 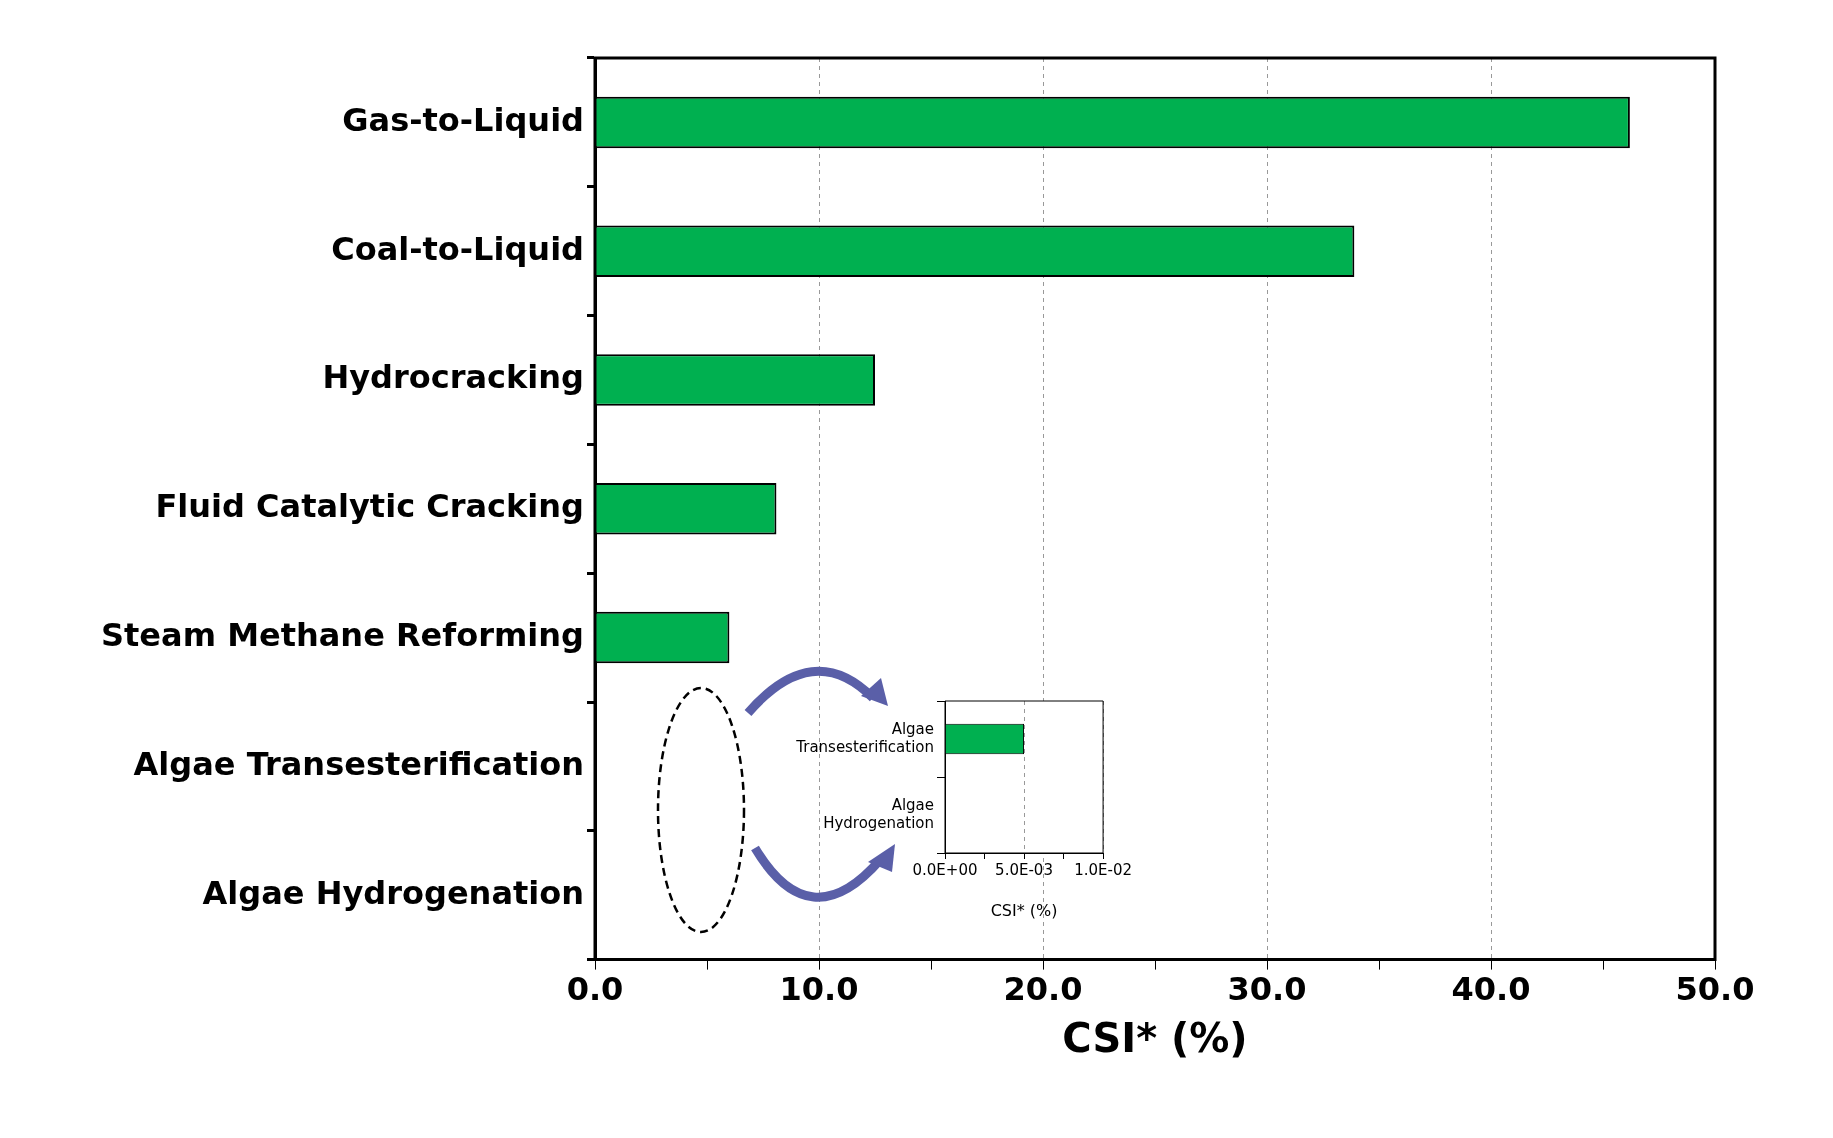 What do you see at coordinates (595, 989) in the screenshot?
I see `x-tick-label: 0.0` at bounding box center [595, 989].